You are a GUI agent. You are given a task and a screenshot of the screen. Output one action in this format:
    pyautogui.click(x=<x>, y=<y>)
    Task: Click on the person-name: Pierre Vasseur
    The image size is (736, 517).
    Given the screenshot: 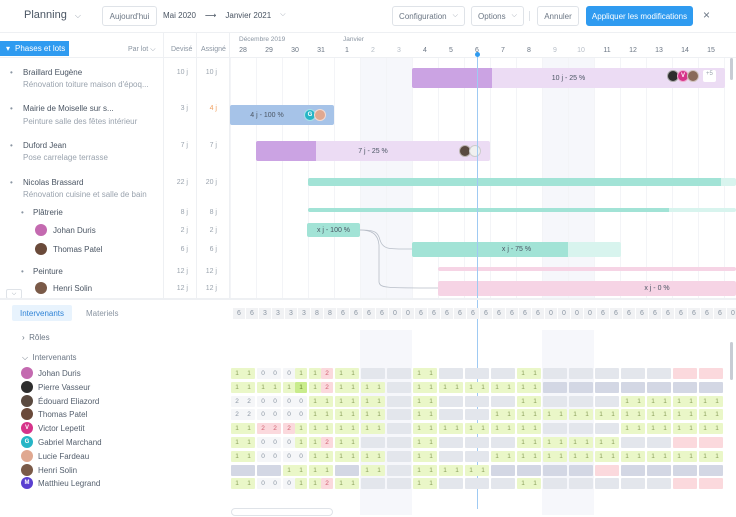 What is the action you would take?
    pyautogui.click(x=64, y=387)
    